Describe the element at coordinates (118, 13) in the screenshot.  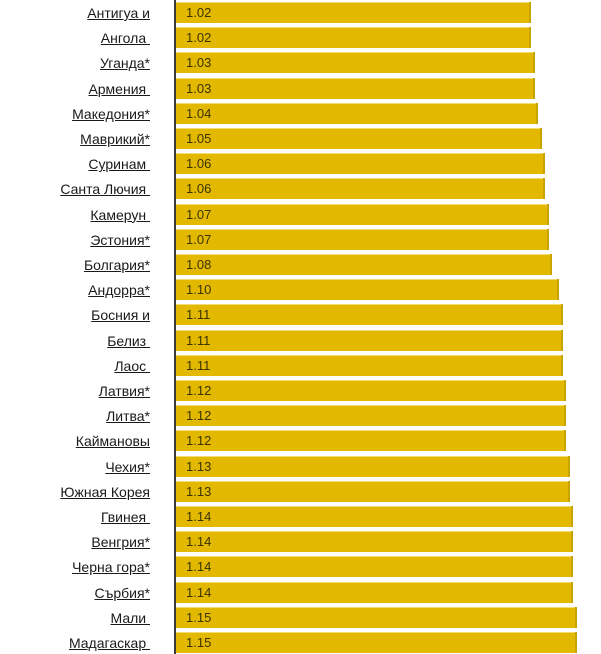
I see `category-label: Антигуа и` at that location.